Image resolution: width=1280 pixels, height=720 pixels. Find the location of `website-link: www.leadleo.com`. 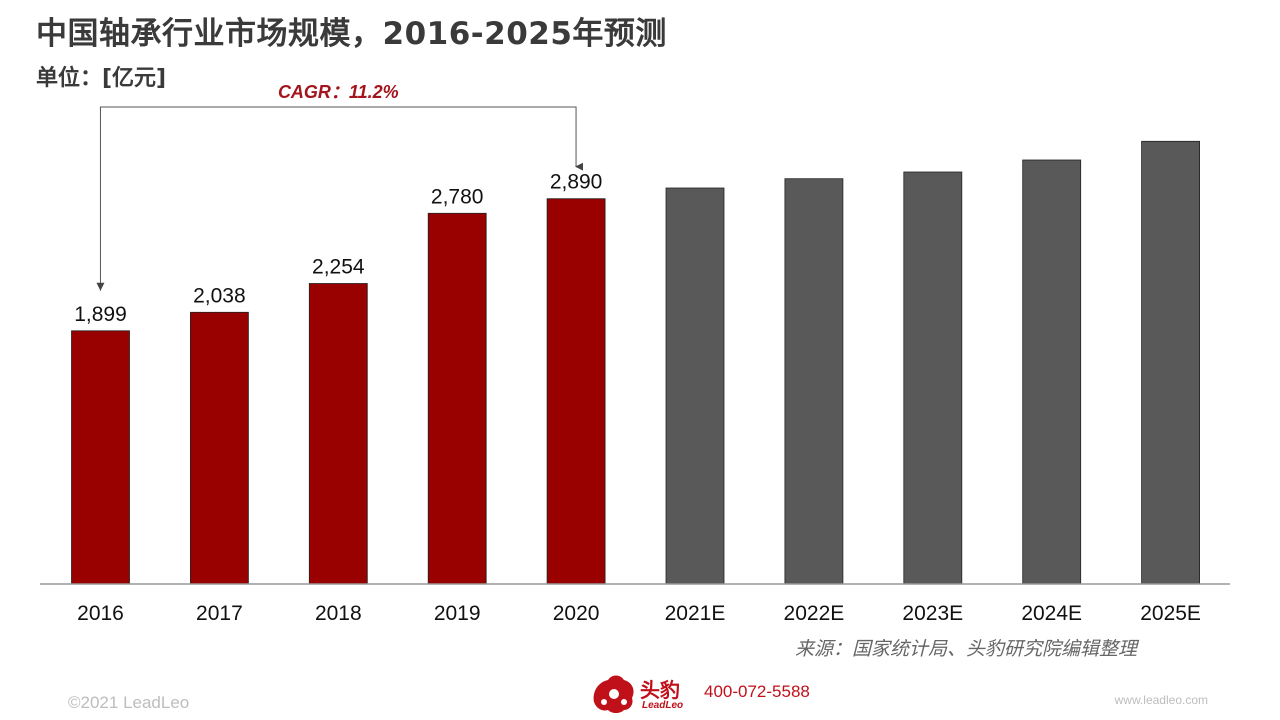

website-link: www.leadleo.com is located at coordinates (1161, 700).